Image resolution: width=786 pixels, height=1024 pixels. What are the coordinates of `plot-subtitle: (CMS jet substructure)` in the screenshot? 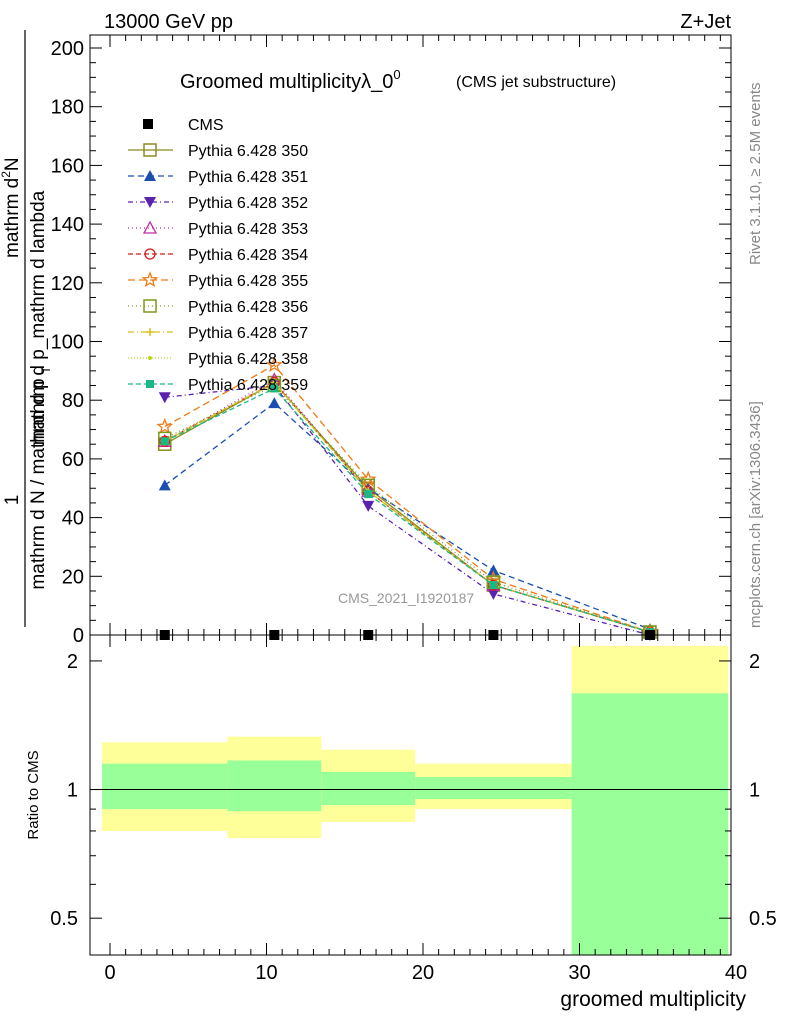 It's located at (536, 82).